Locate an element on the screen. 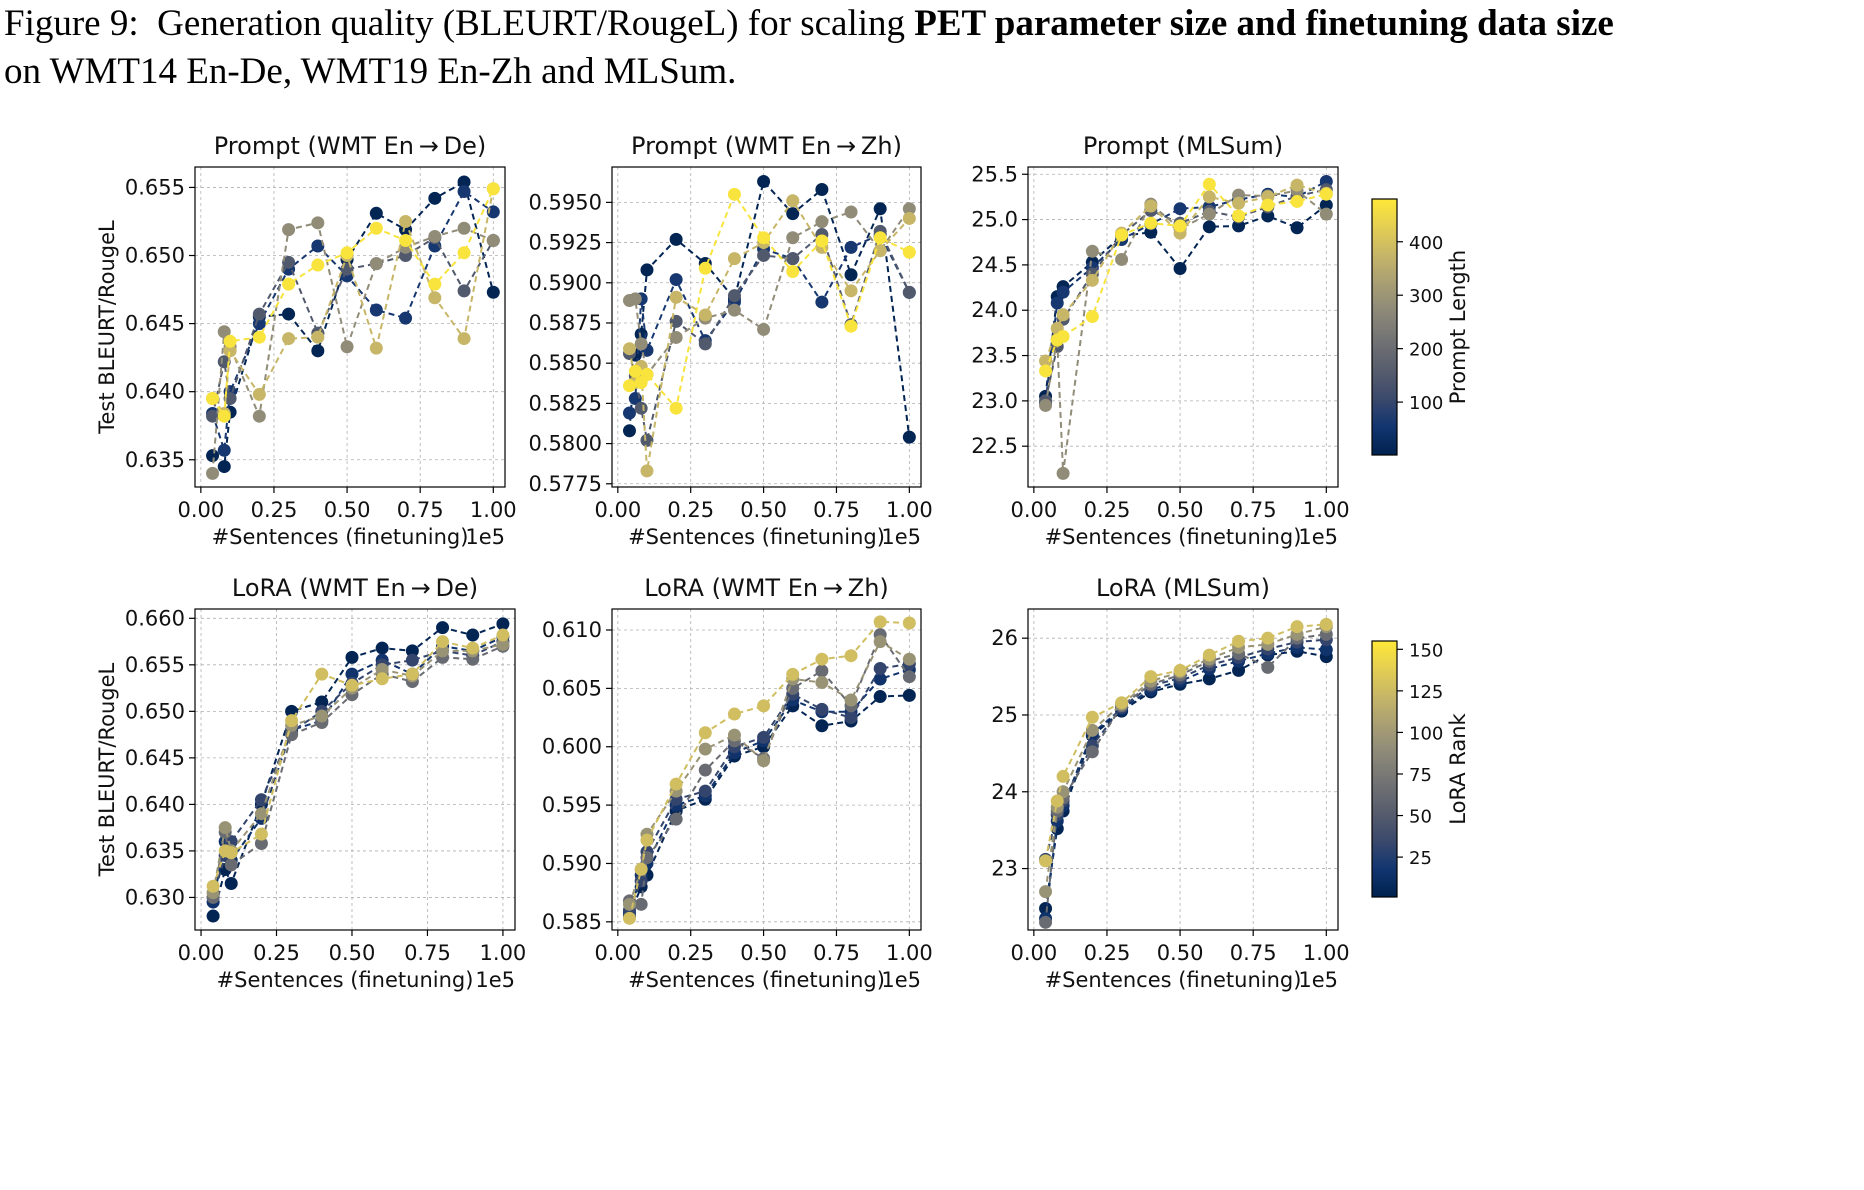 The height and width of the screenshot is (1190, 1864). x-axis-offset: 1e5 is located at coordinates (901, 537).